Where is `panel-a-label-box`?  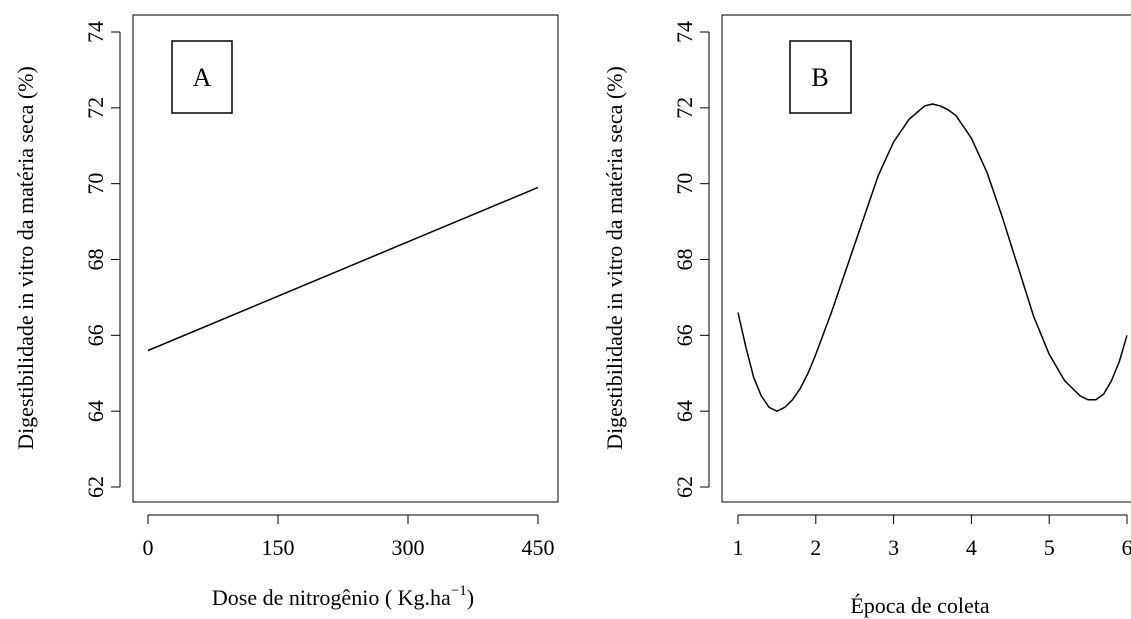
panel-a-label-box is located at coordinates (202, 77).